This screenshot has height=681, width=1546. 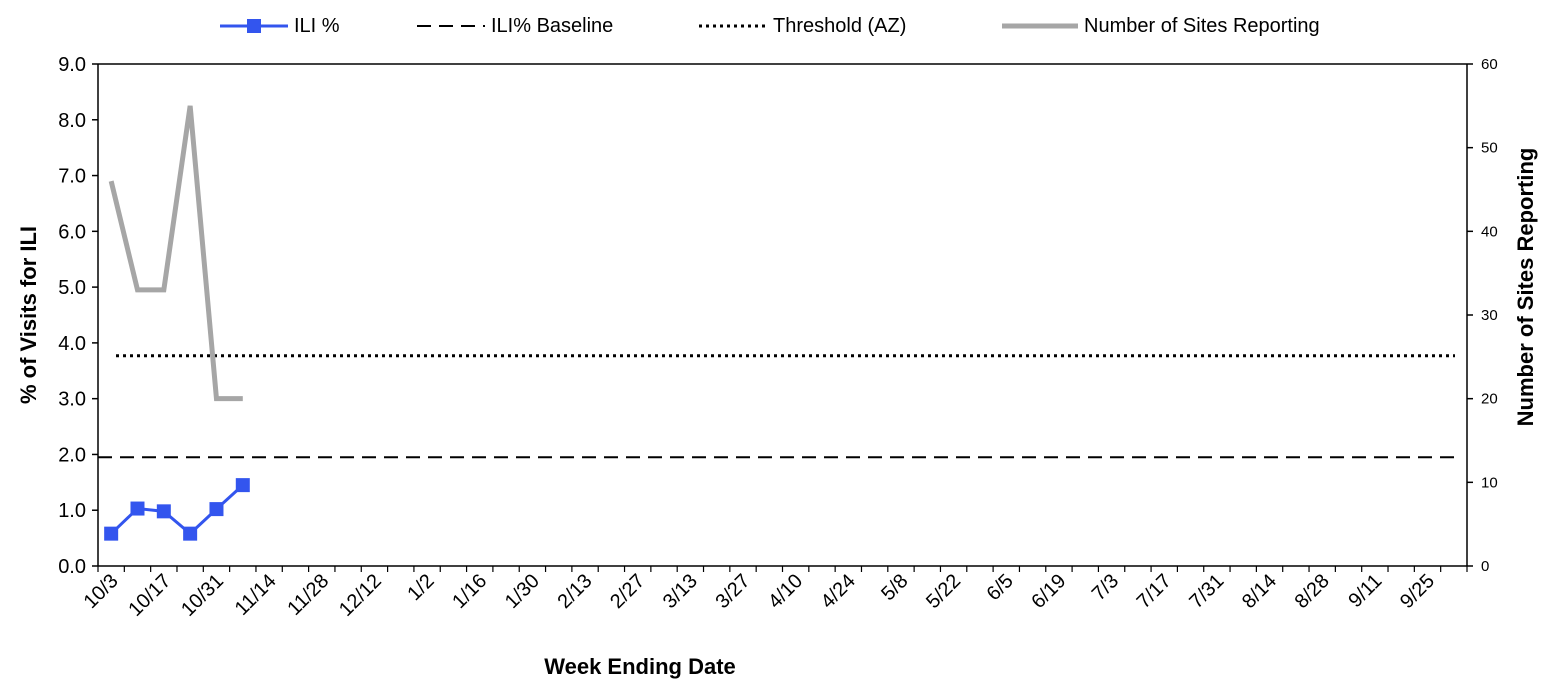 What do you see at coordinates (1206, 591) in the screenshot?
I see `x-tick-label: 7/31` at bounding box center [1206, 591].